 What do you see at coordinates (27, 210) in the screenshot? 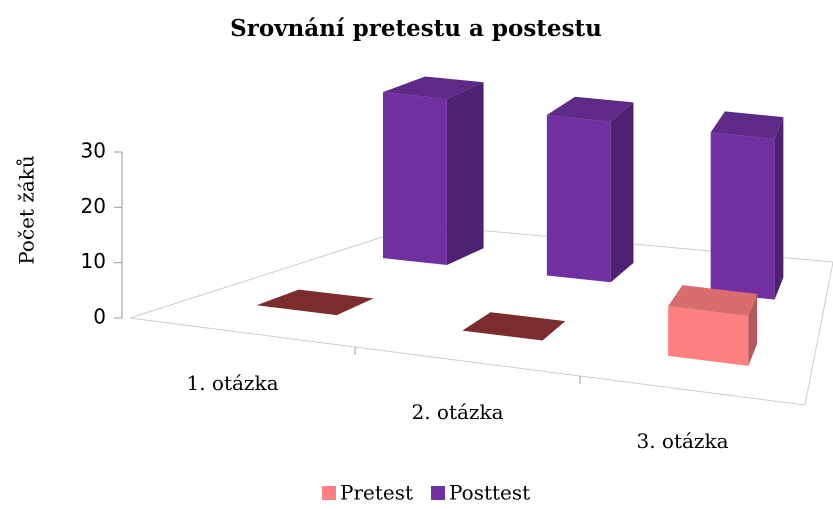
I see `y-axis-label: Počet žáků` at bounding box center [27, 210].